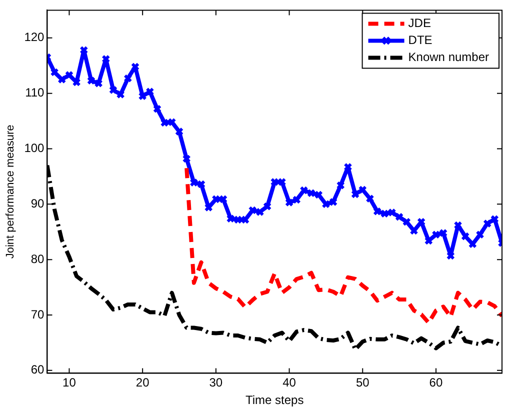 The height and width of the screenshot is (408, 509). Describe the element at coordinates (37, 203) in the screenshot. I see `y-tick-label: 90` at that location.